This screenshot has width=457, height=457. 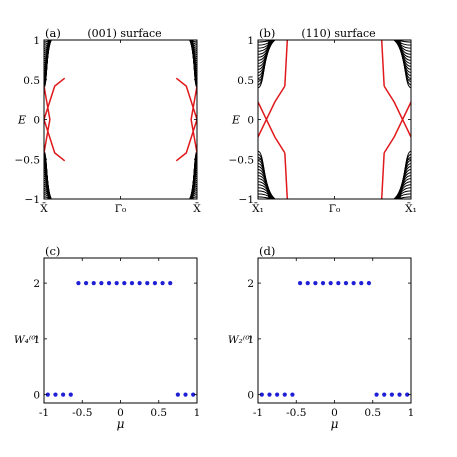 I want to click on panel-label: (b), so click(x=267, y=33).